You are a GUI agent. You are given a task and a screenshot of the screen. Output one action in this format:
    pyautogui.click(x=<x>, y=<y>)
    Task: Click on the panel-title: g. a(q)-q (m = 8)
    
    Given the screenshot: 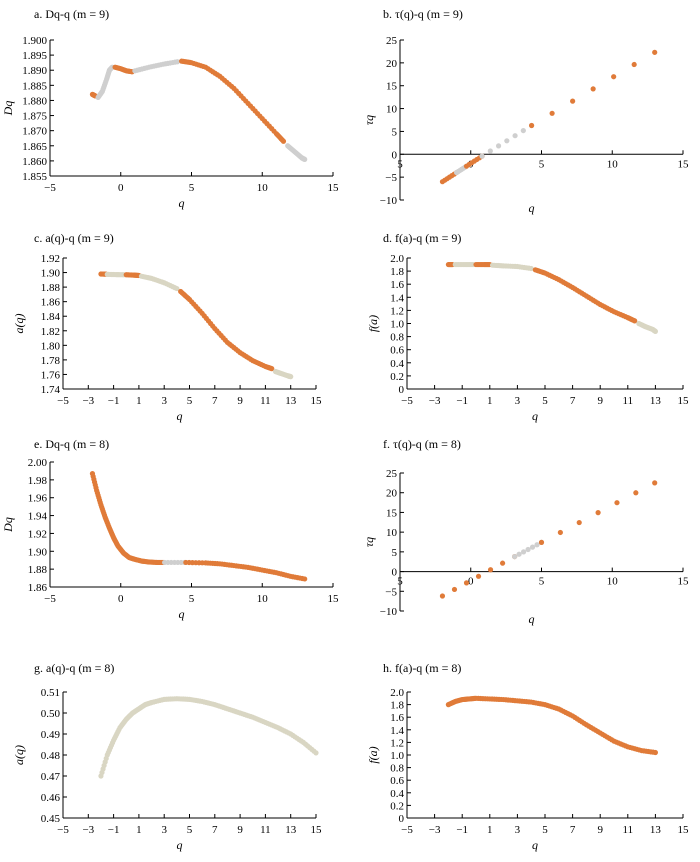 What is the action you would take?
    pyautogui.click(x=74, y=668)
    